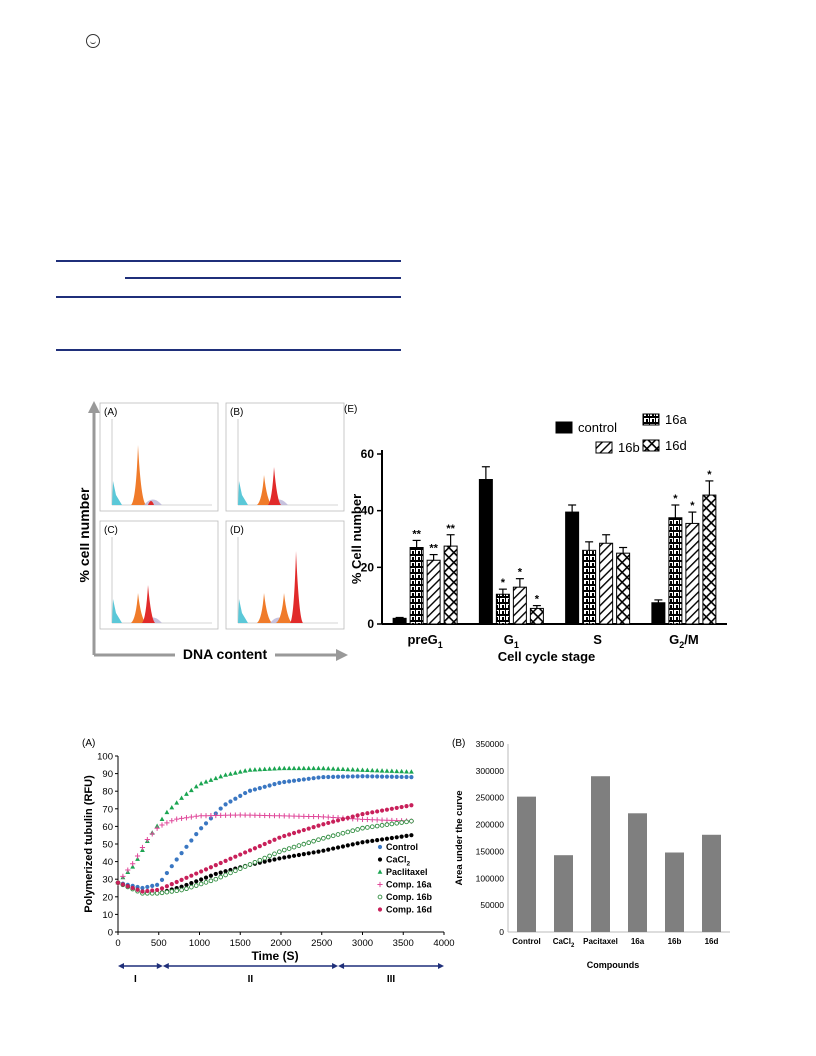 The image size is (816, 1056). I want to click on legend-label: Paclitaxel, so click(407, 872).